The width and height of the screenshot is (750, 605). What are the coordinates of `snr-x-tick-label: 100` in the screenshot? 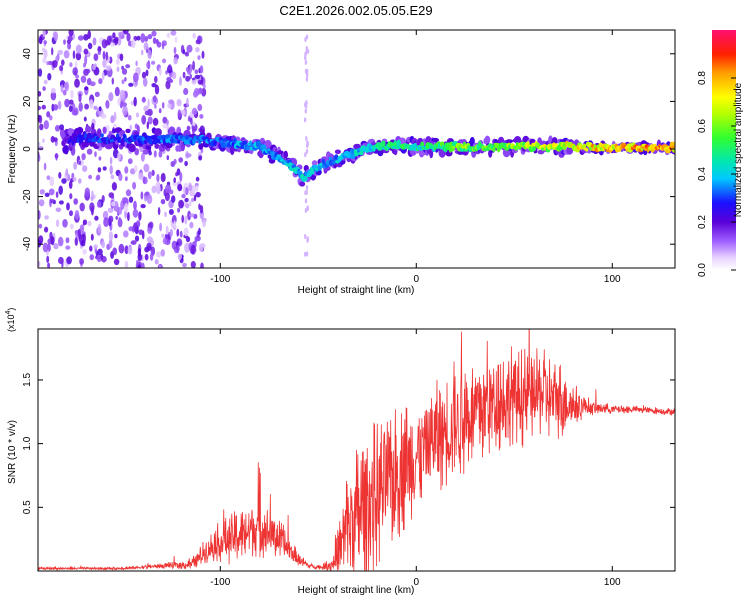 It's located at (612, 582).